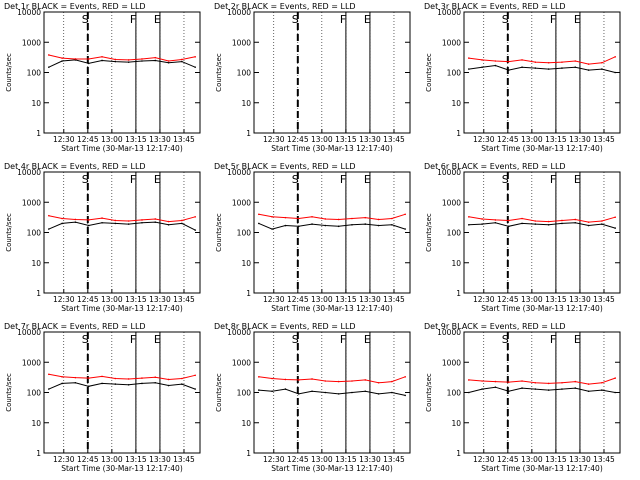 The image size is (640, 480). Describe the element at coordinates (241, 42) in the screenshot. I see `y-tick-label: 1000` at that location.